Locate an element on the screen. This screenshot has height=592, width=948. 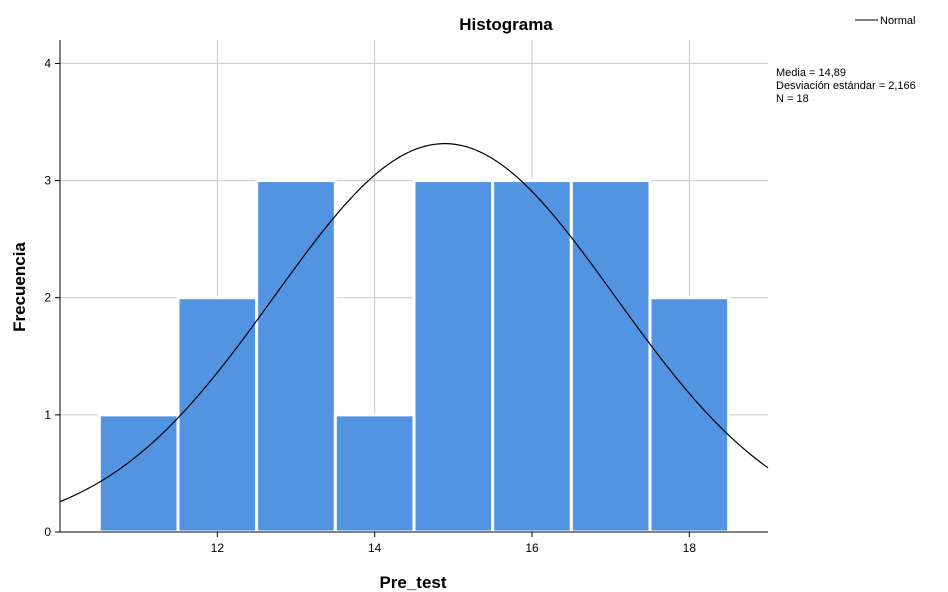
x-tick-label: 16 is located at coordinates (532, 548).